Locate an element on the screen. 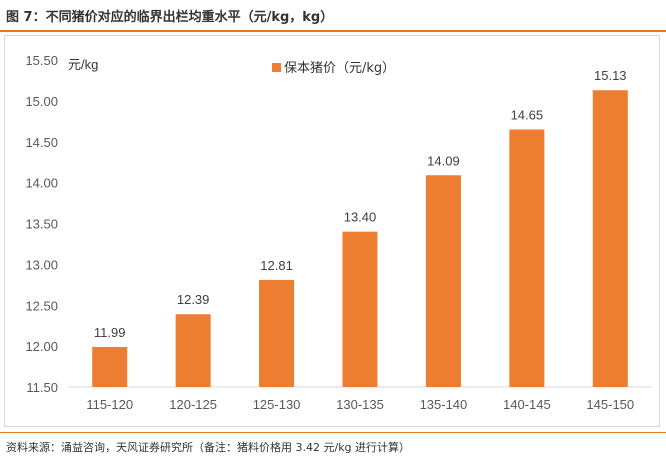 This screenshot has width=666, height=460. x-tick-label: 120-125 is located at coordinates (193, 404).